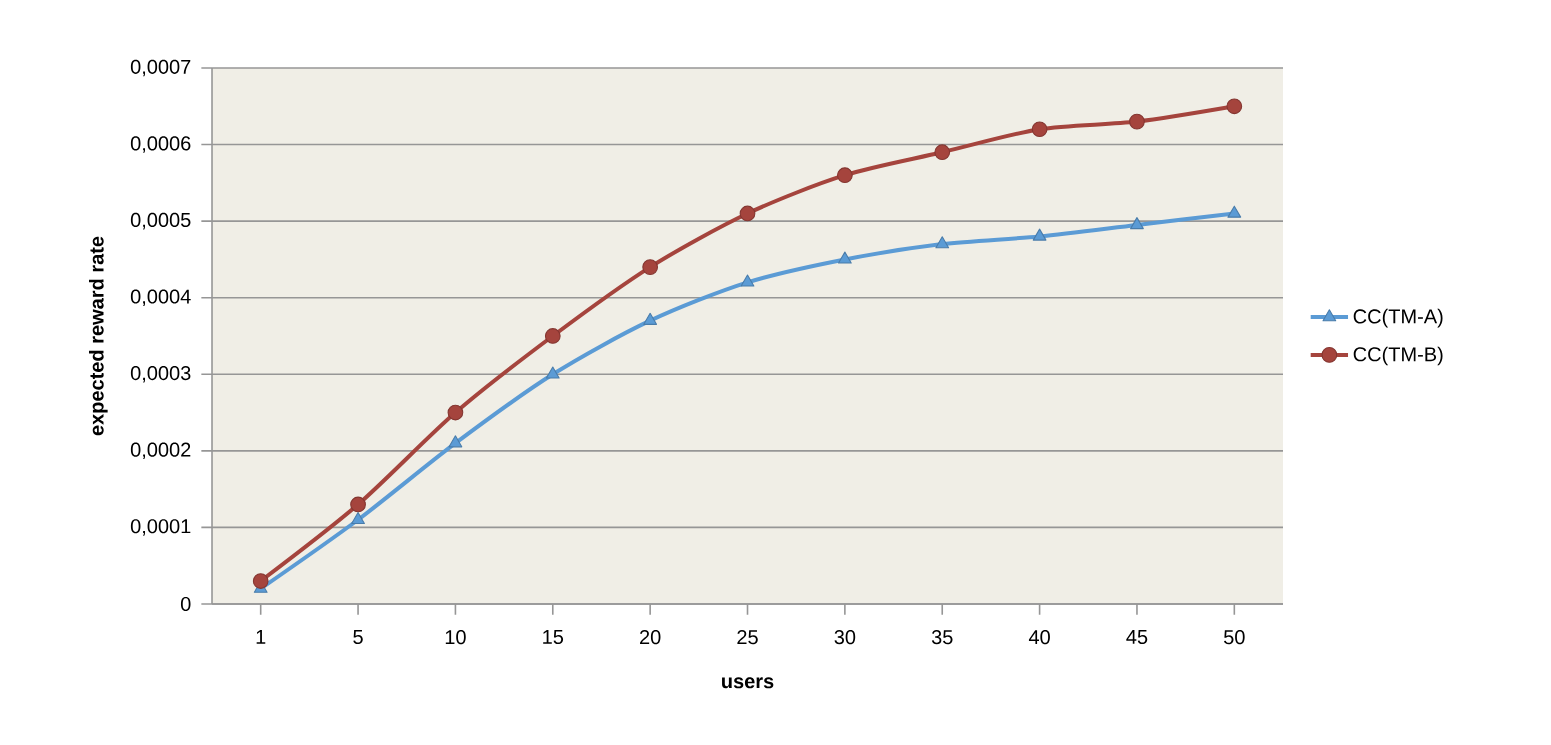 The height and width of the screenshot is (745, 1551). I want to click on x-tick-label: 50, so click(1234, 637).